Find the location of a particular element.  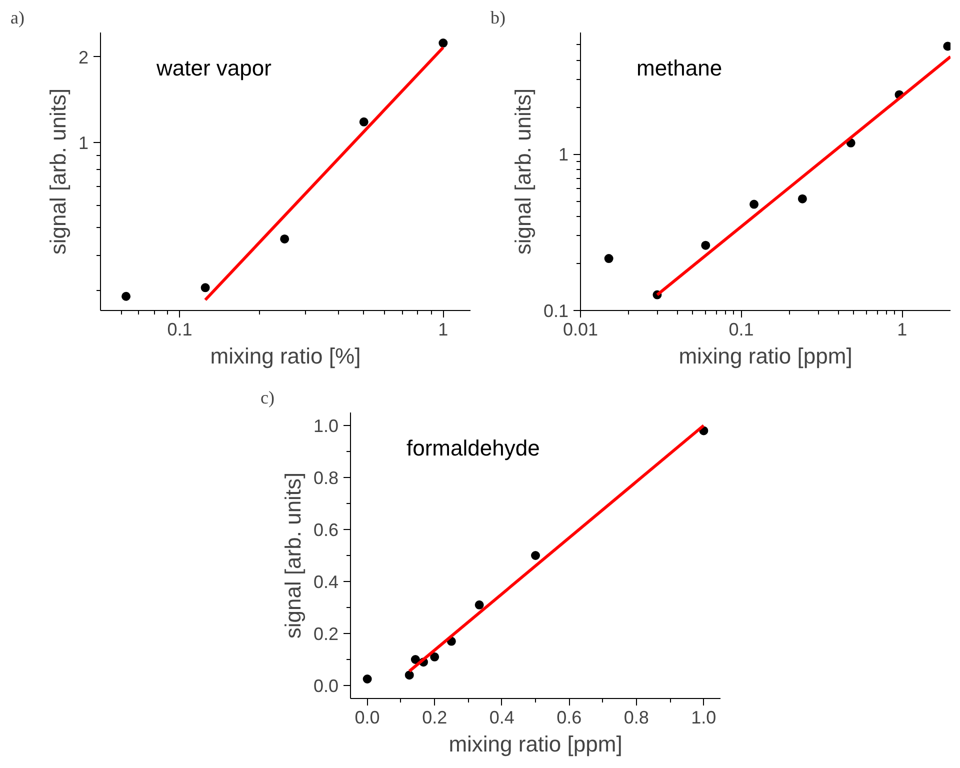

y-tick-label: 0.6 is located at coordinates (326, 530).